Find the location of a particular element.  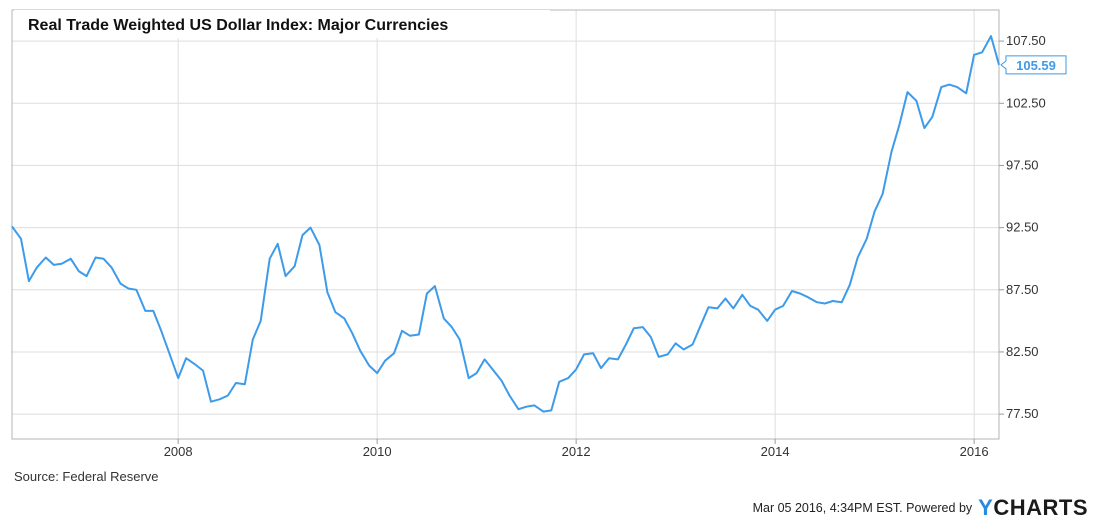

x-axis: 2008 2010 2012 2014 2016 is located at coordinates (576, 449).